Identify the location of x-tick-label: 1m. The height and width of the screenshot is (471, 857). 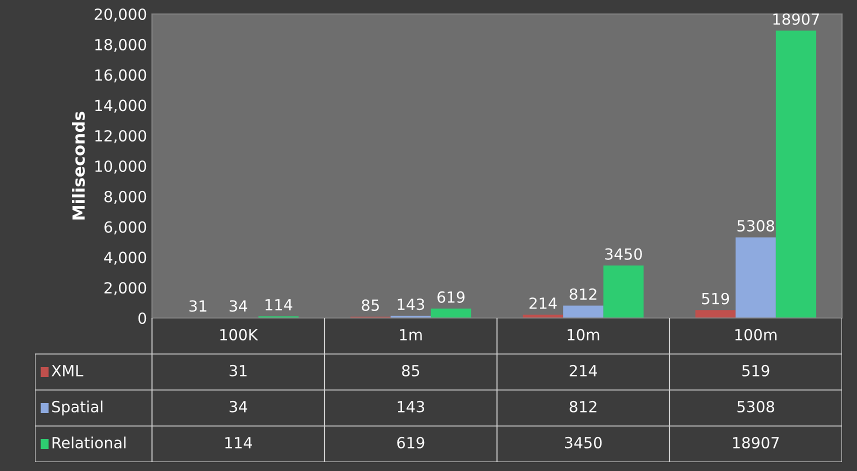
(411, 334).